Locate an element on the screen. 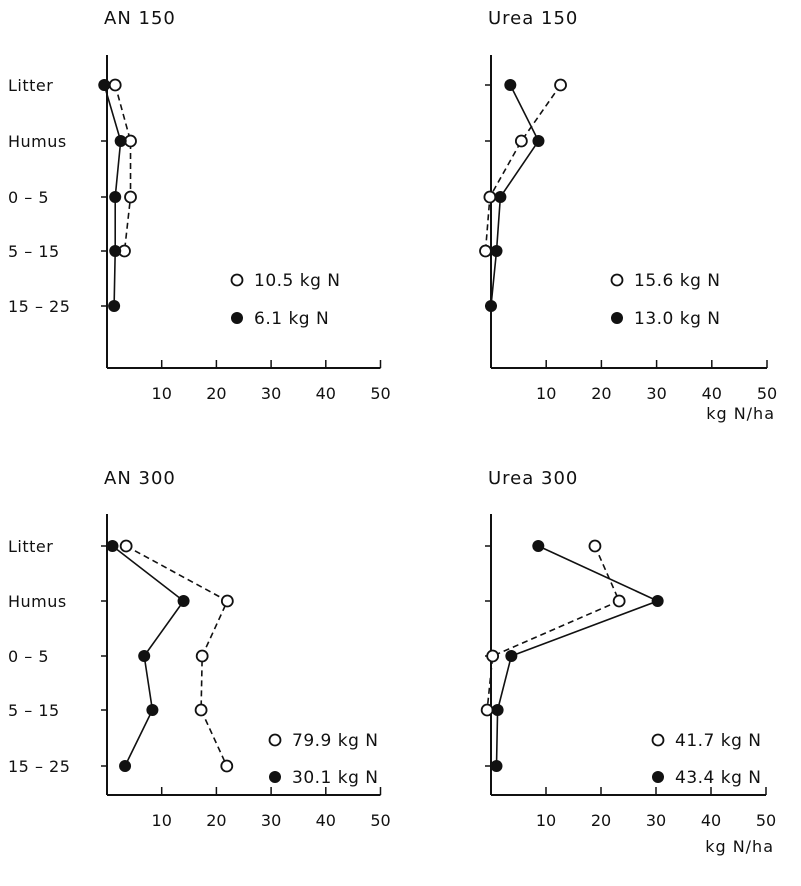 The width and height of the screenshot is (801, 886). legend-label: 13.0 kg N is located at coordinates (677, 319).